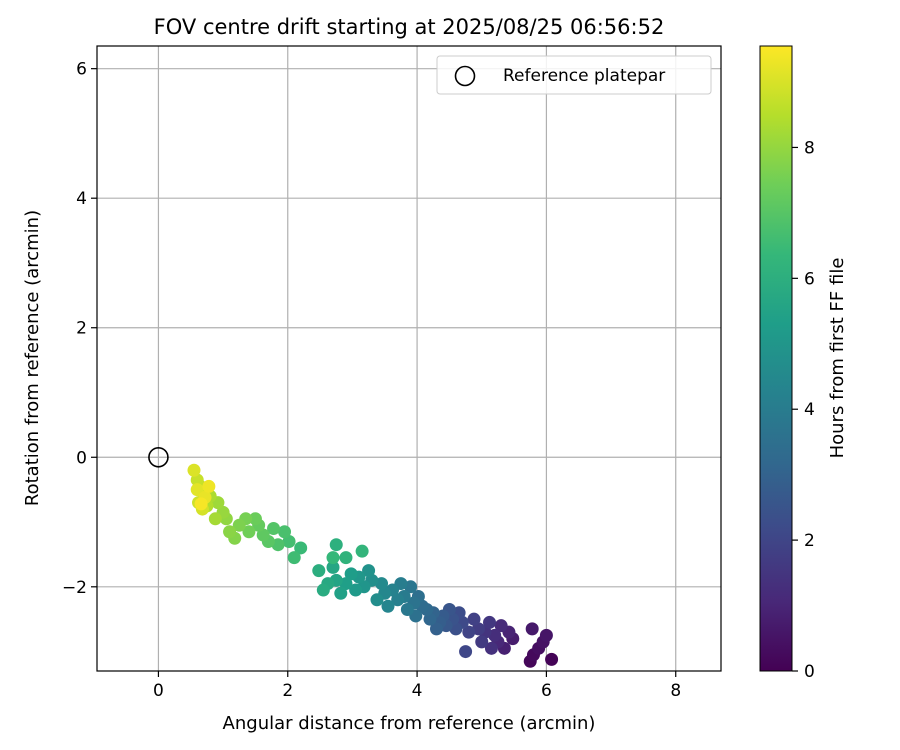  I want to click on colorbar: 0 2 4 6 8 Hours from first FF file, so click(803, 363).